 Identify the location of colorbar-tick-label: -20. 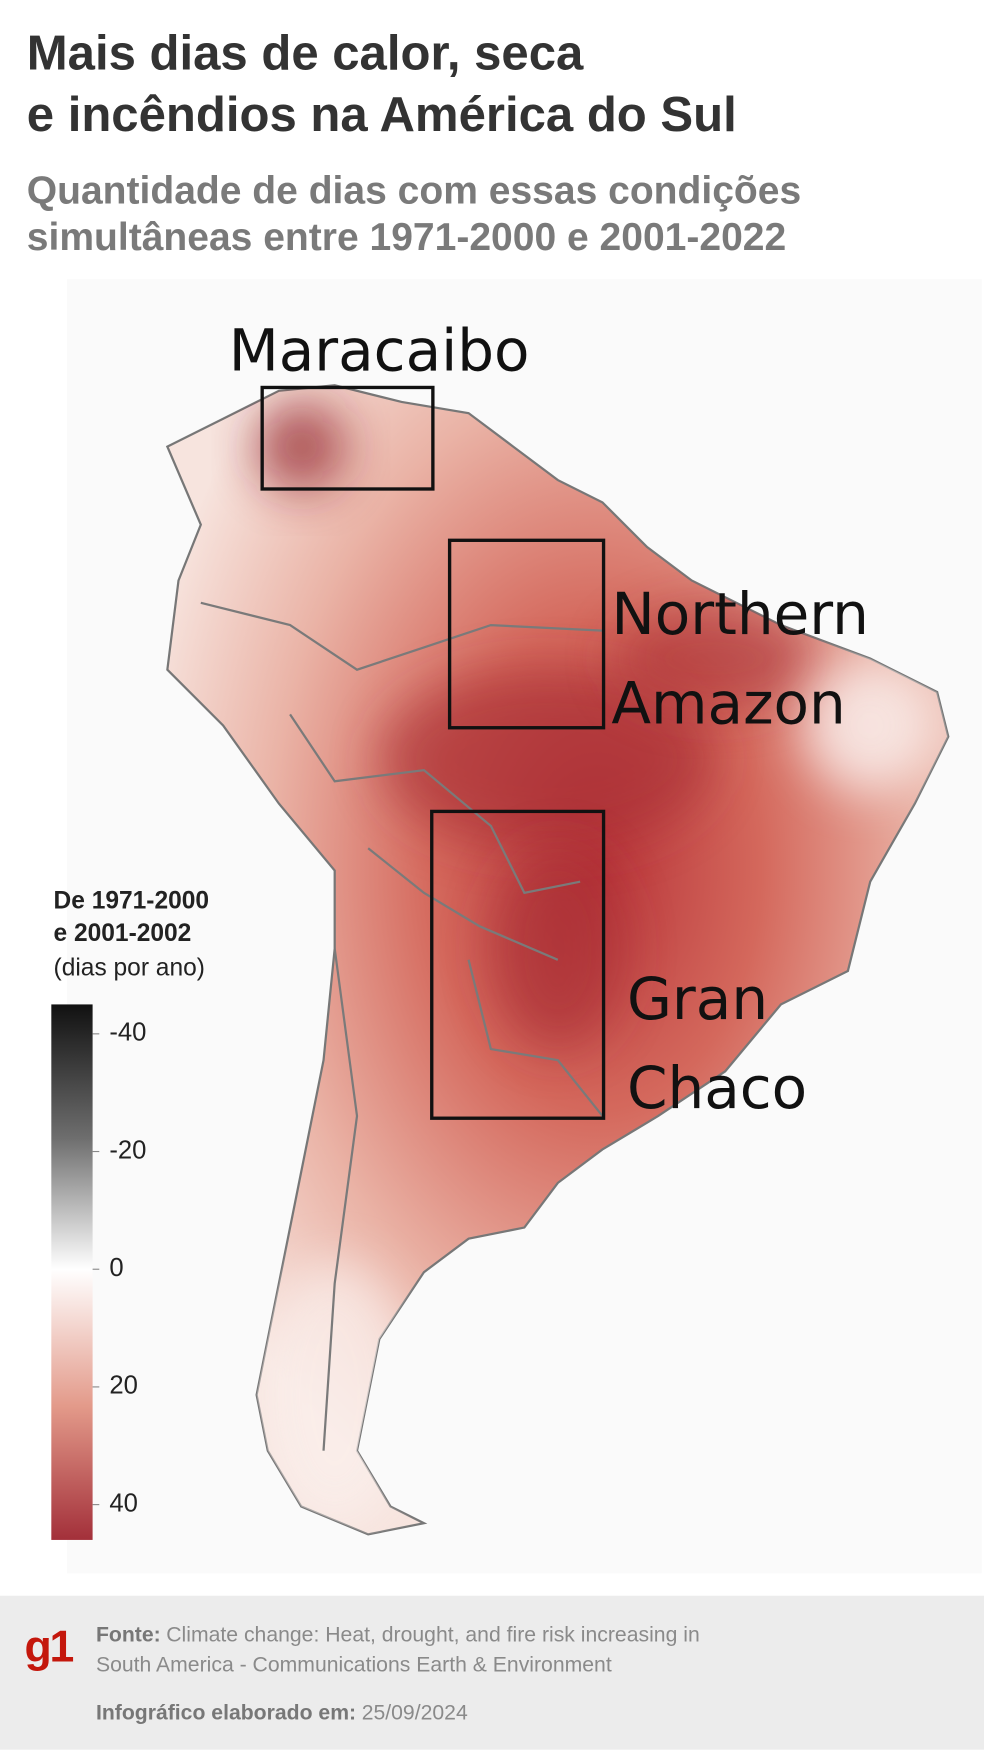
(127, 1150).